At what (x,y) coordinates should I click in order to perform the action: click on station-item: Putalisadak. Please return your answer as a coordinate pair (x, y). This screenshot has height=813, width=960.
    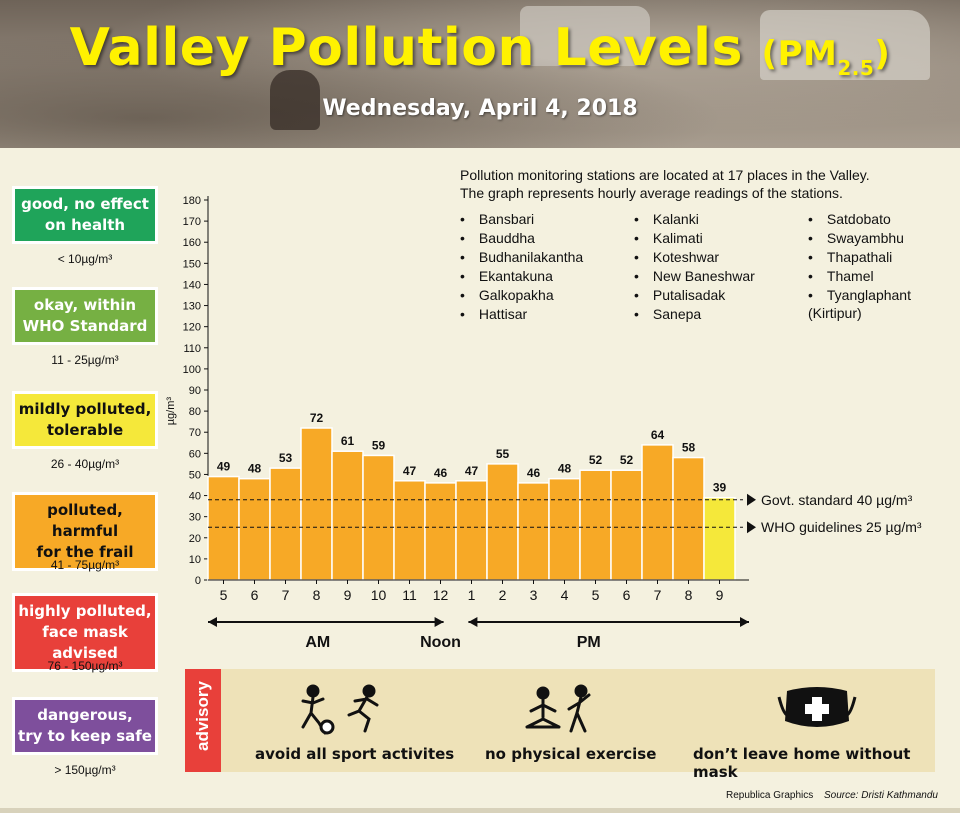
    Looking at the image, I should click on (694, 295).